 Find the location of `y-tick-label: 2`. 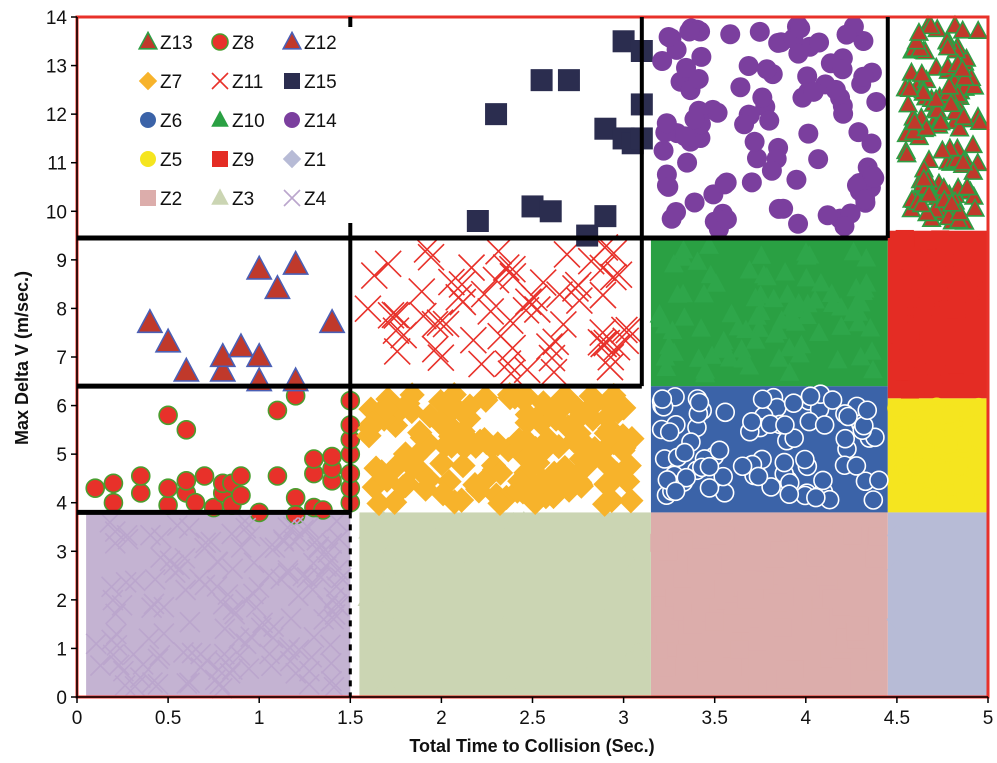

y-tick-label: 2 is located at coordinates (61, 601).